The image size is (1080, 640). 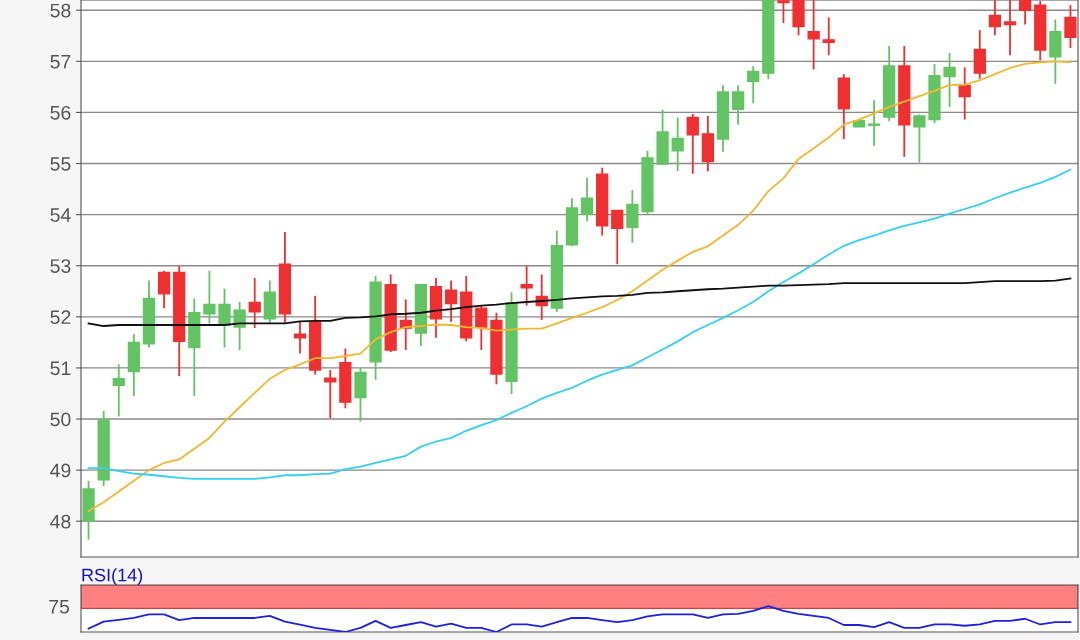 I want to click on y-tick-label: 55, so click(x=60, y=164).